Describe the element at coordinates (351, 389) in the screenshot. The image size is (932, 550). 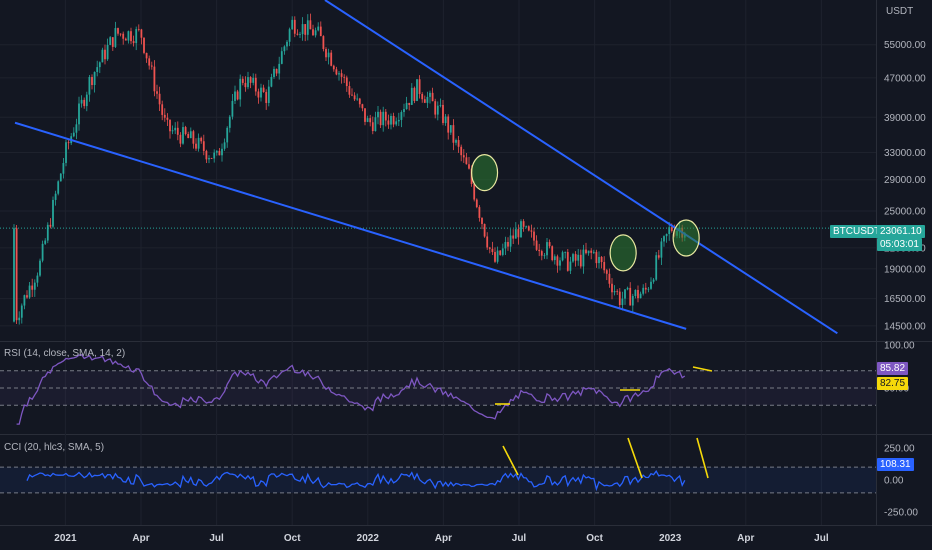
I see `rsi-line` at that location.